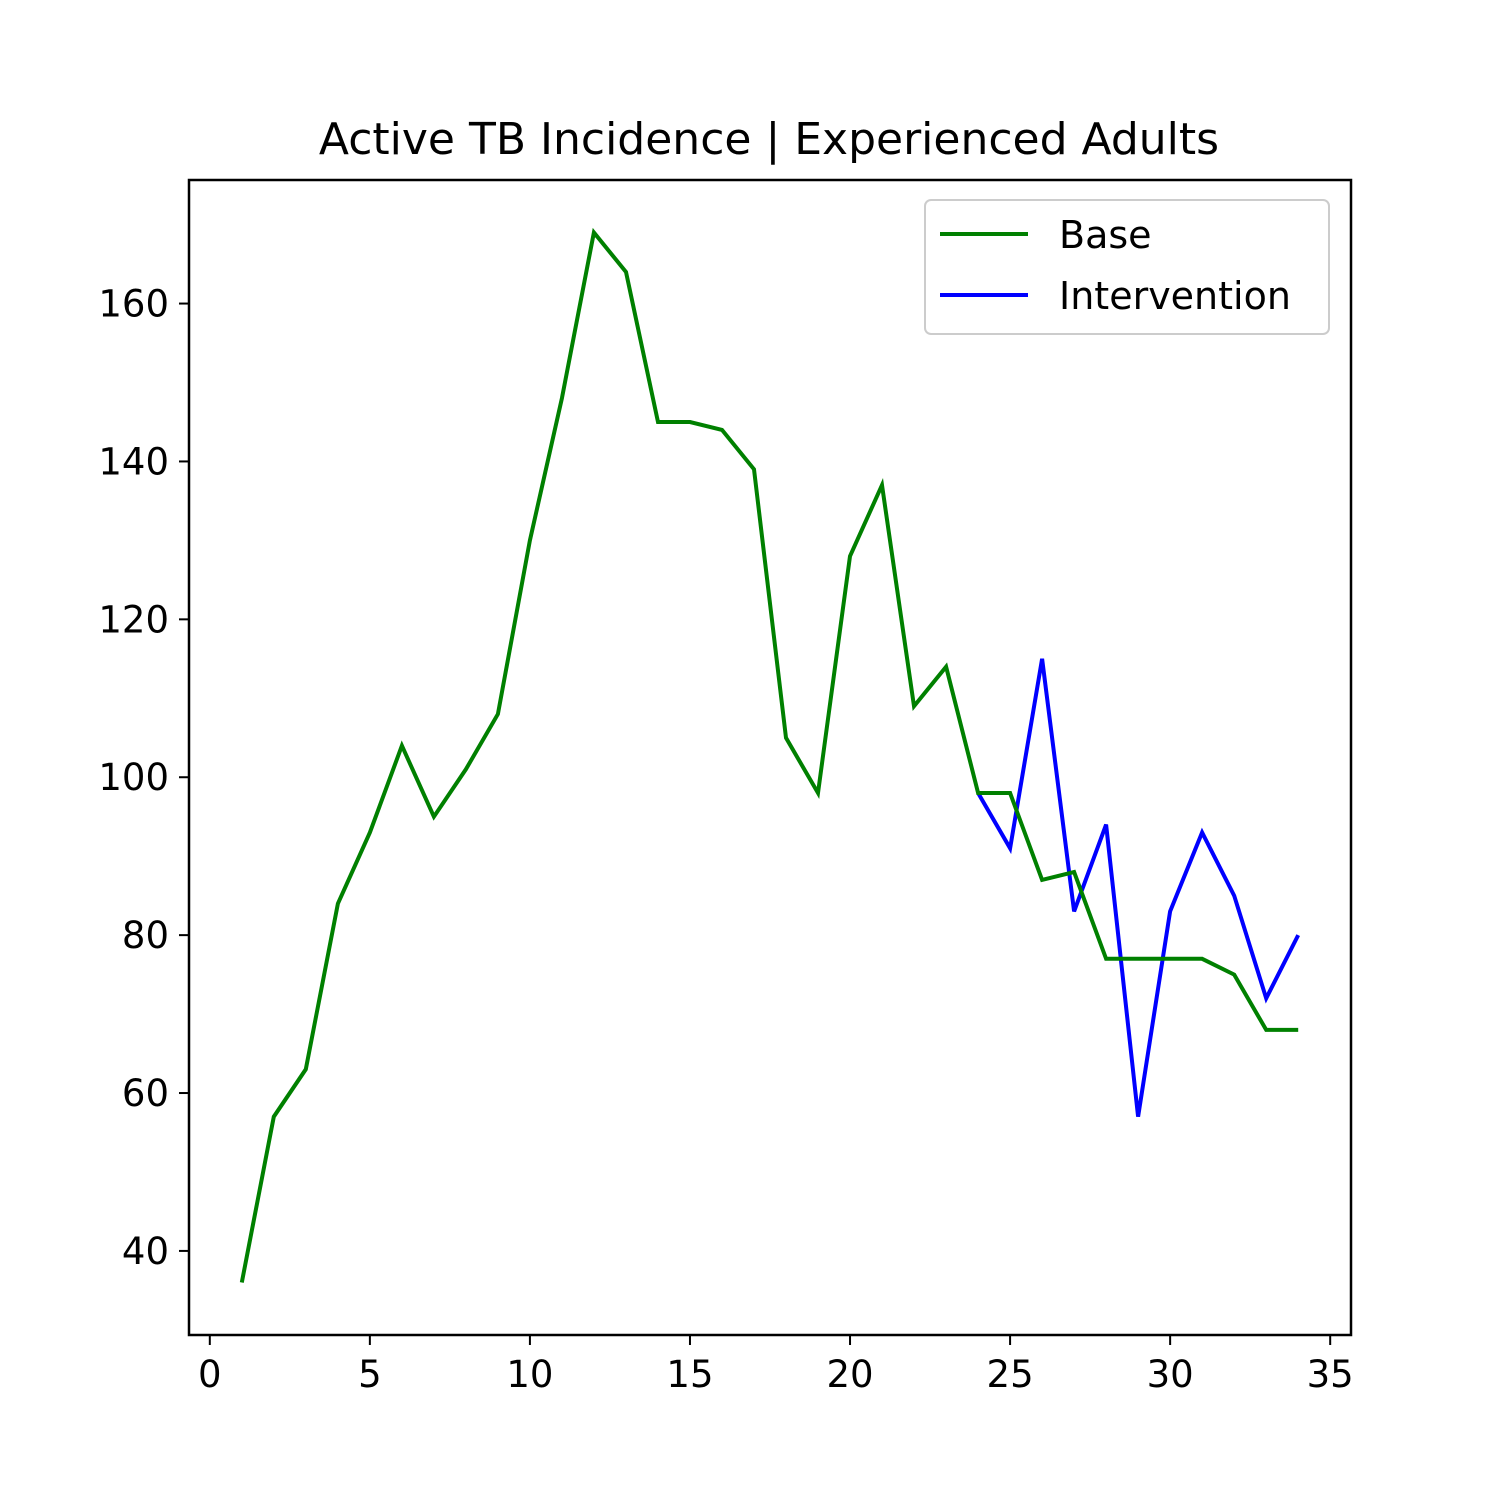 The image size is (1500, 1500). I want to click on x-tick-label: 15, so click(689, 1374).